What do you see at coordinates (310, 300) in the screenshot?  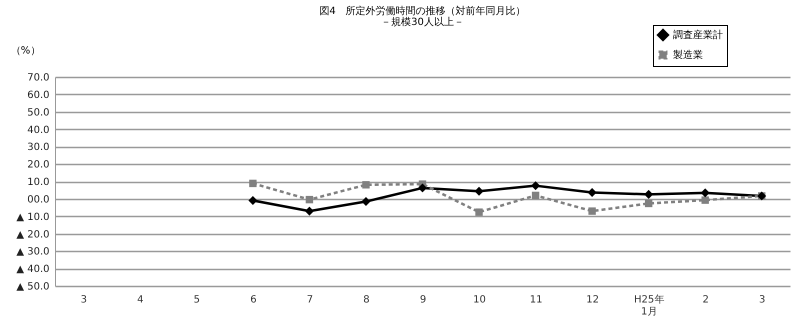 I see `x-tick-label: 7` at bounding box center [310, 300].